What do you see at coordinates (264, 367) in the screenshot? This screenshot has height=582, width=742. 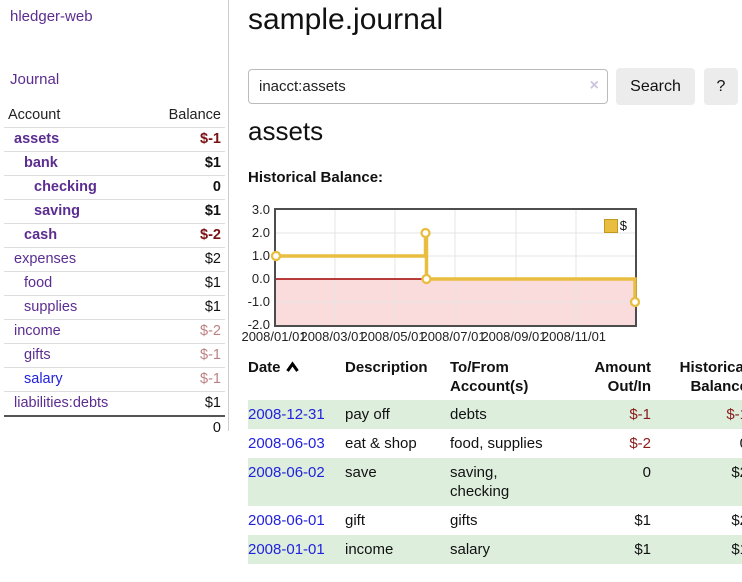 I see `date-column-label: Date` at bounding box center [264, 367].